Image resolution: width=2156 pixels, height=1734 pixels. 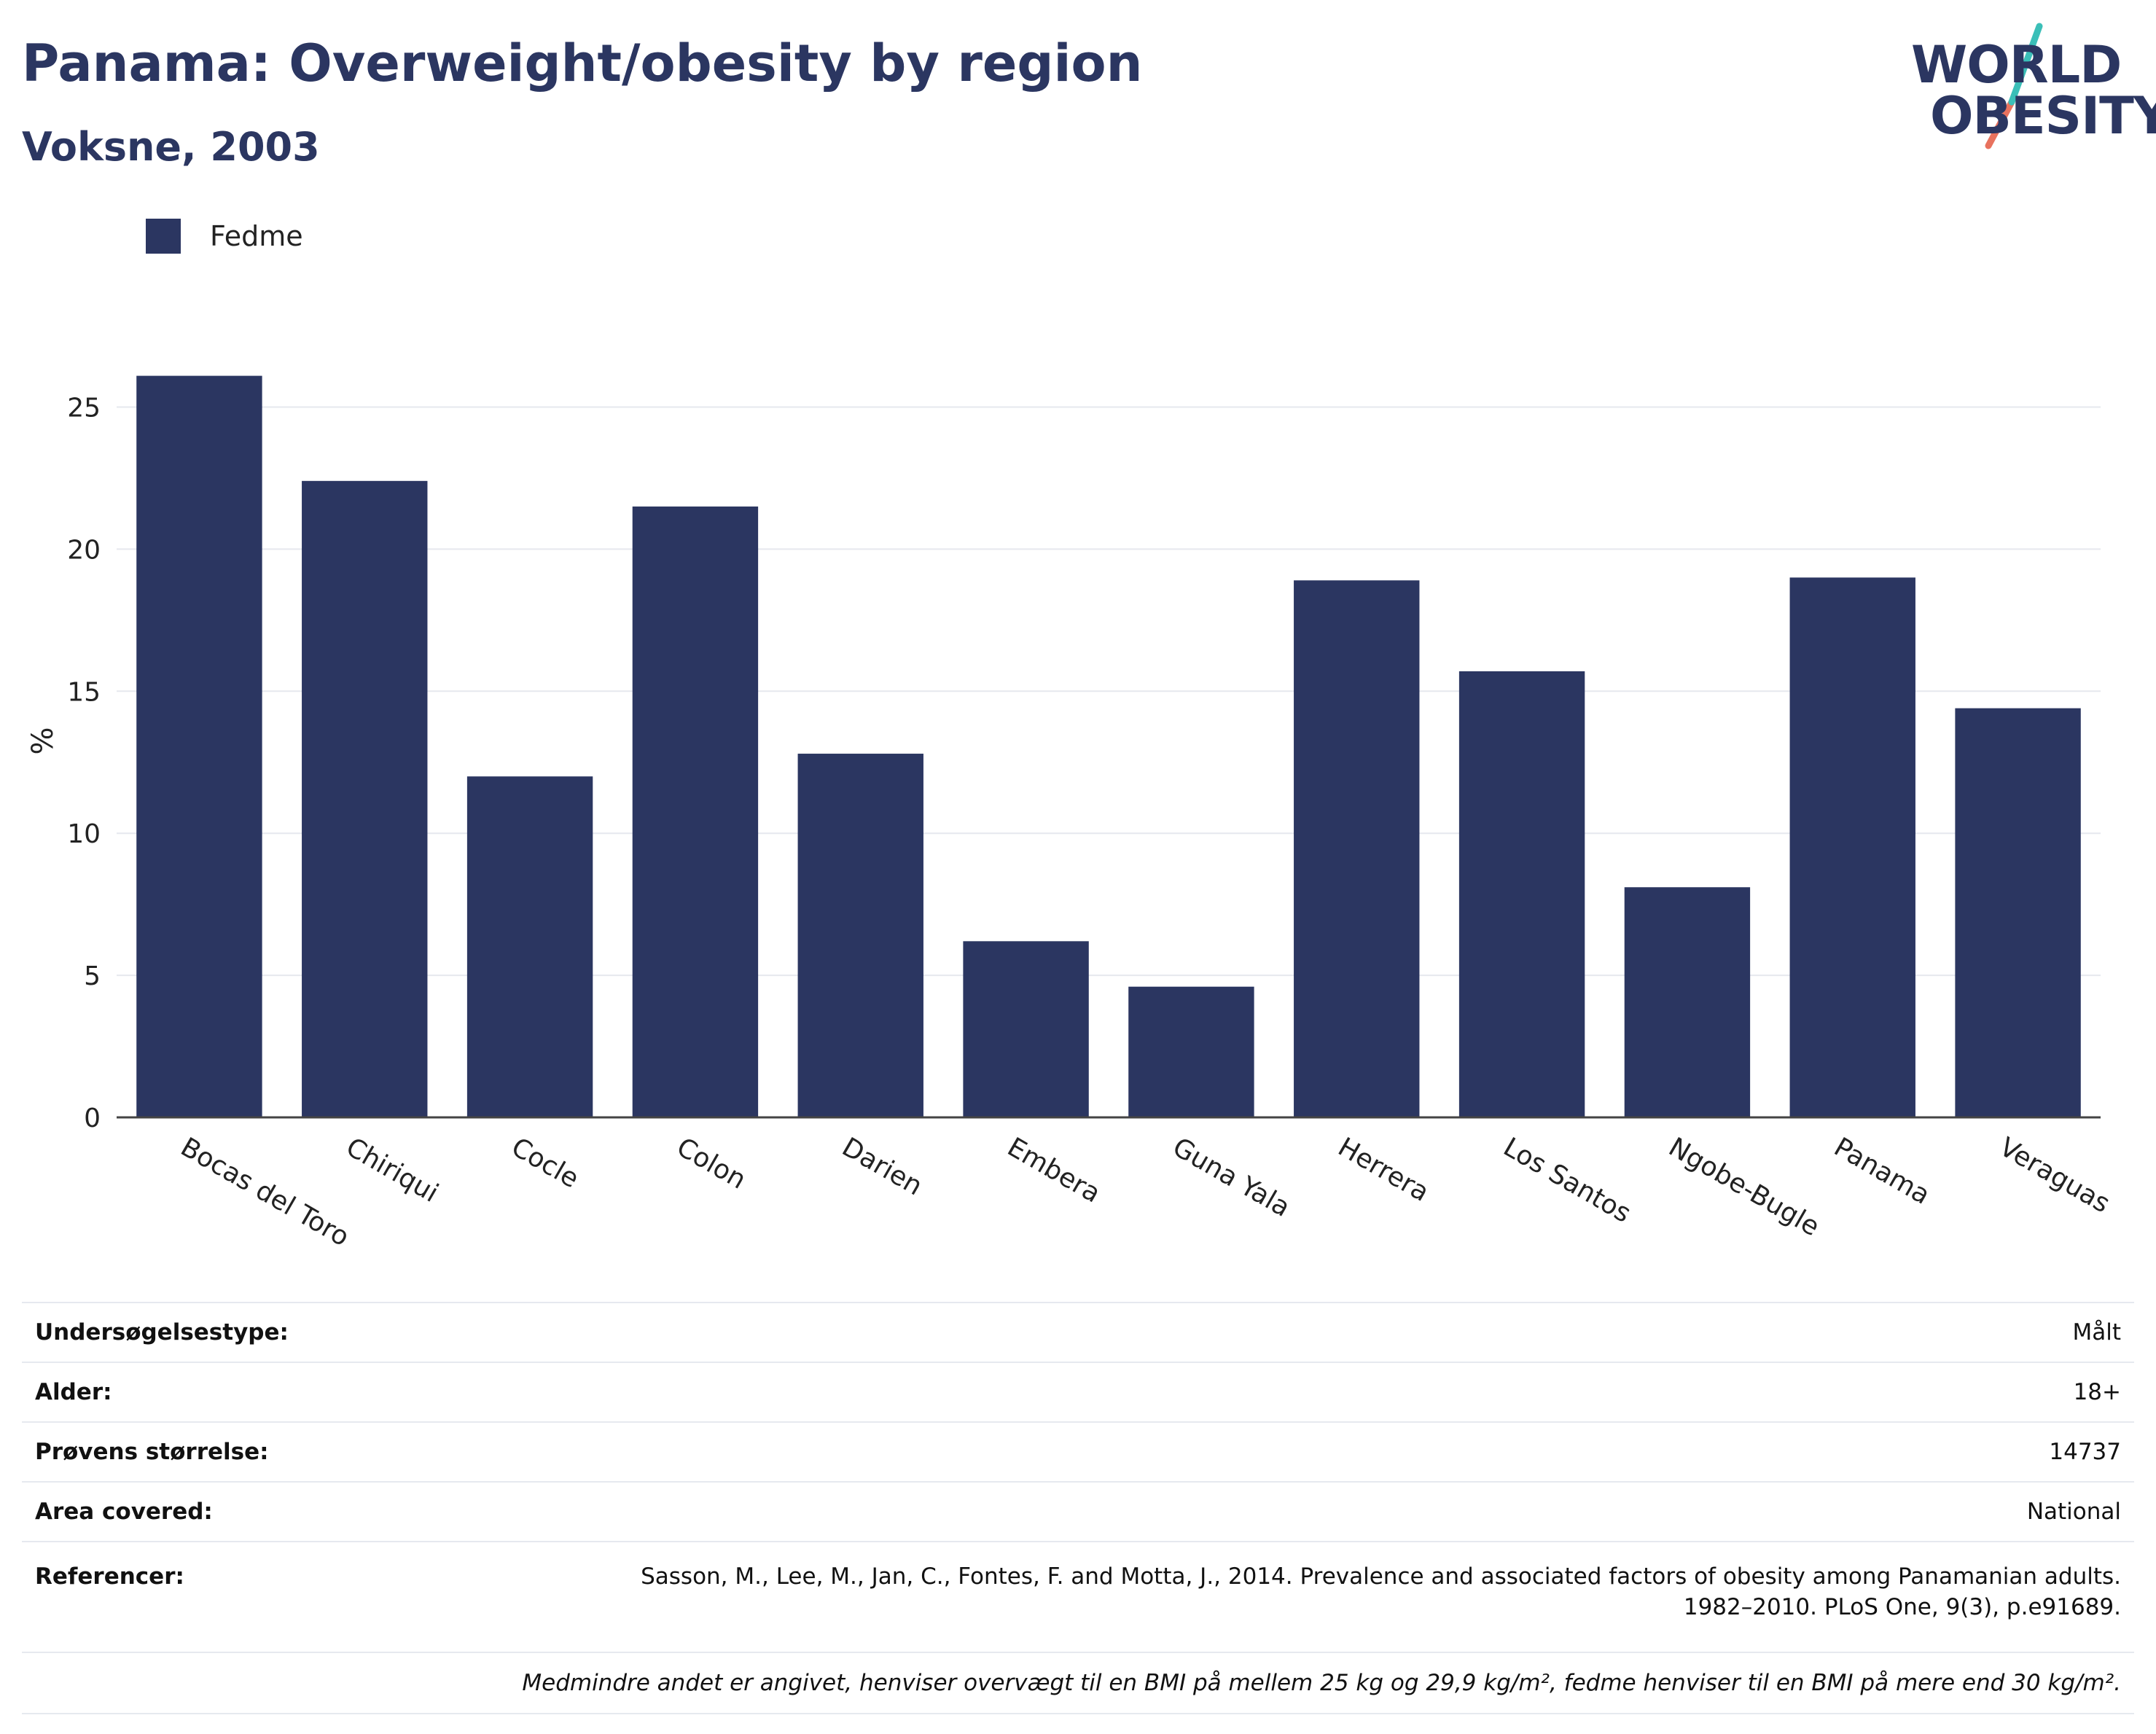 What do you see at coordinates (84, 763) in the screenshot?
I see `y-tick-labels: 0 5 10 15 20 25` at bounding box center [84, 763].